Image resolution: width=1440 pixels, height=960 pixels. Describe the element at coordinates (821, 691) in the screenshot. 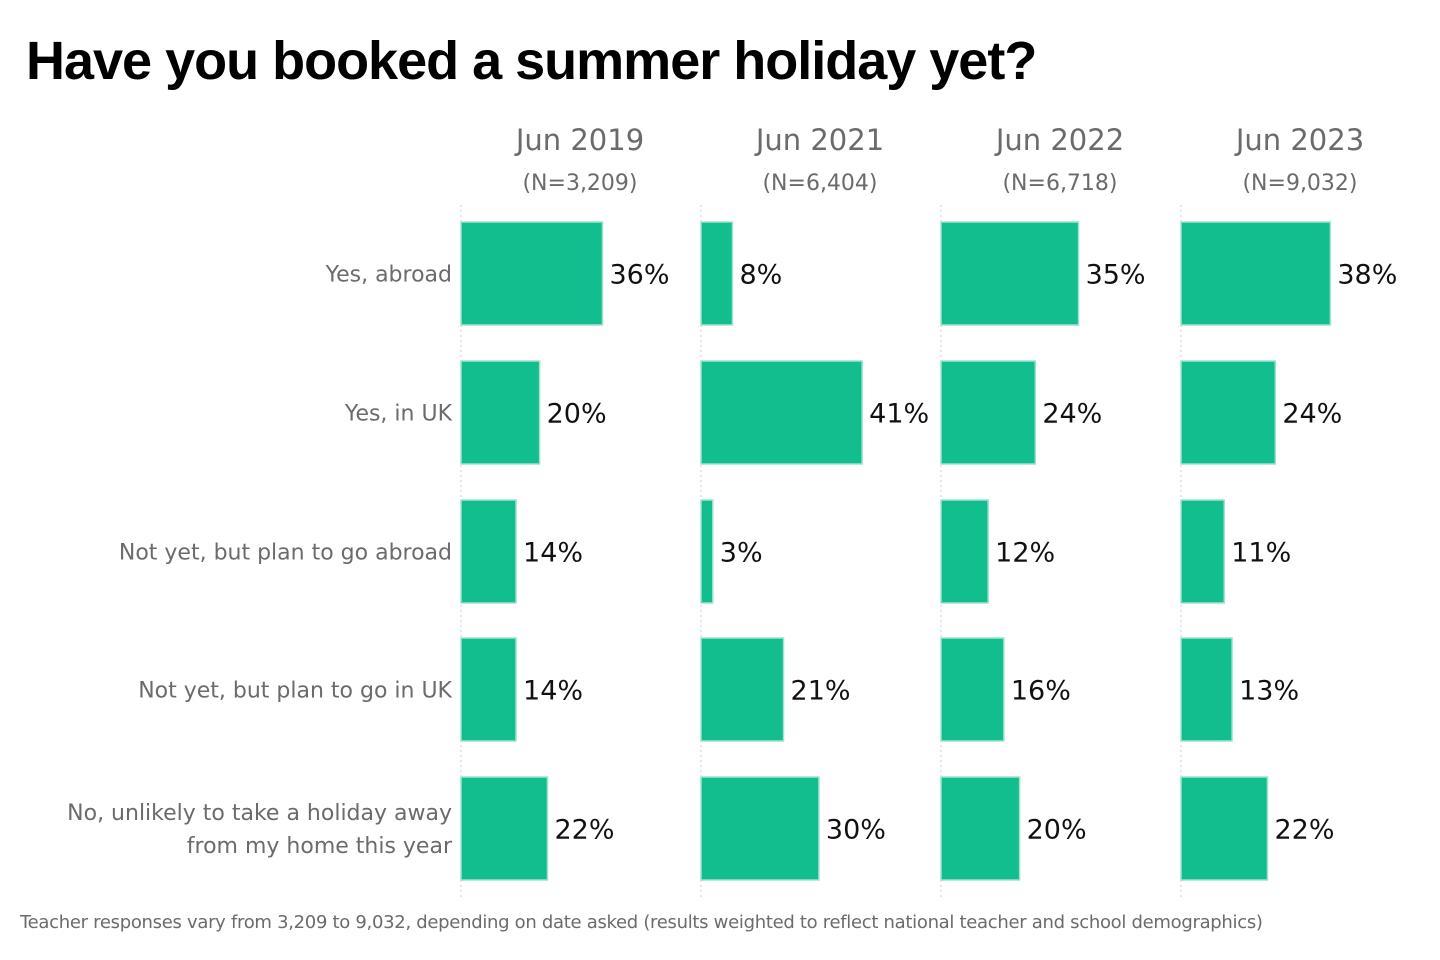

I see `value-label: 21%` at that location.